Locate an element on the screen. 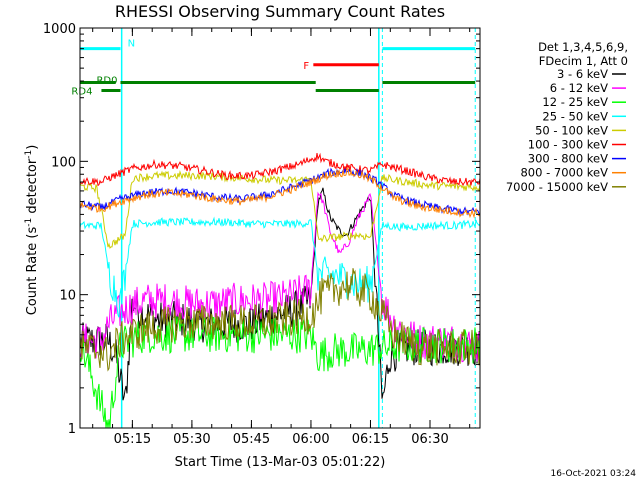  y-tick-label-2: 100 is located at coordinates (63, 162).